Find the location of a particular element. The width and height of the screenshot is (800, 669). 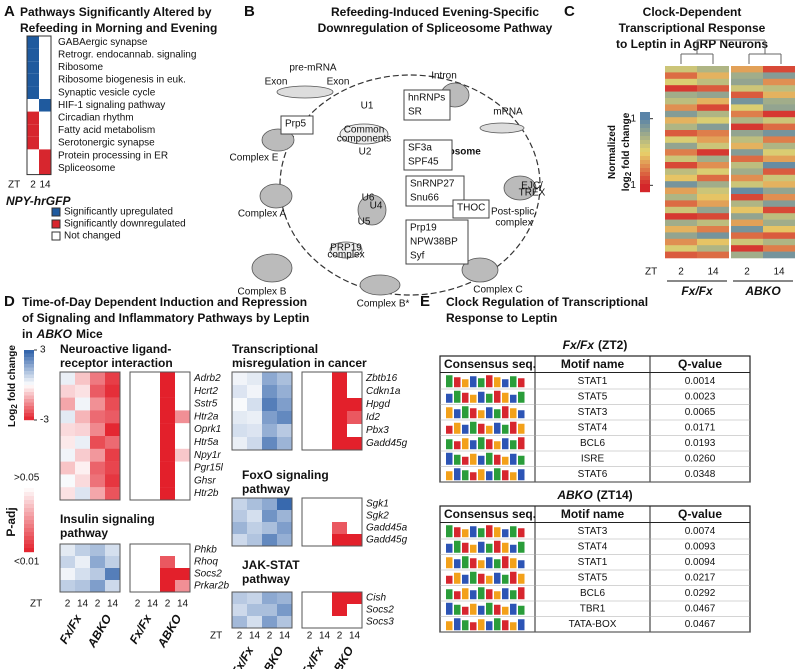

column-label: 2 is located at coordinates (747, 272).